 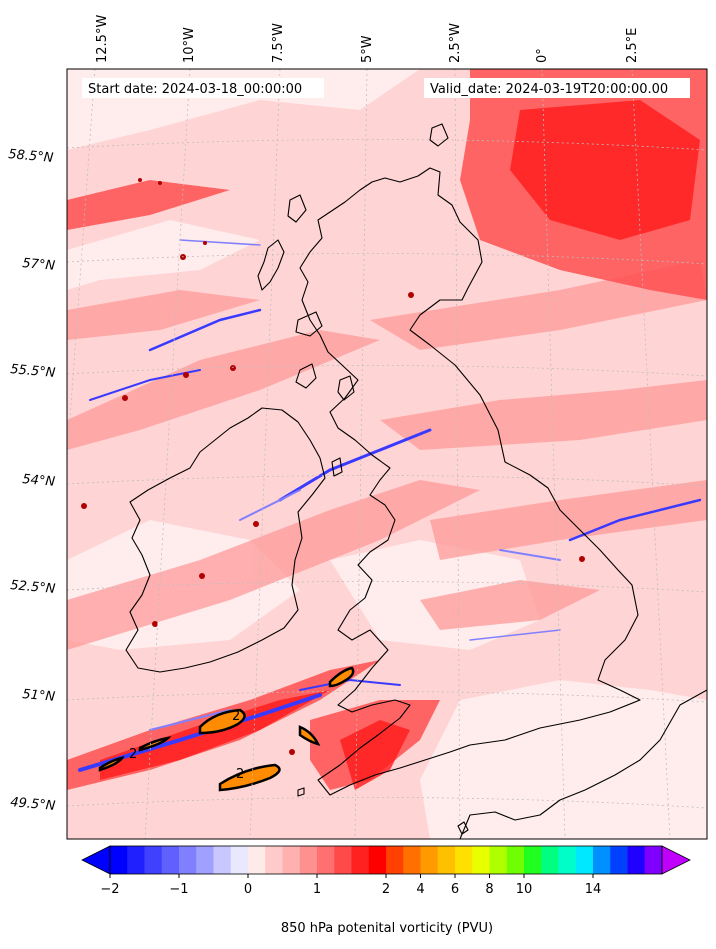 What do you see at coordinates (420, 889) in the screenshot?
I see `colorbar-tick-label: 4` at bounding box center [420, 889].